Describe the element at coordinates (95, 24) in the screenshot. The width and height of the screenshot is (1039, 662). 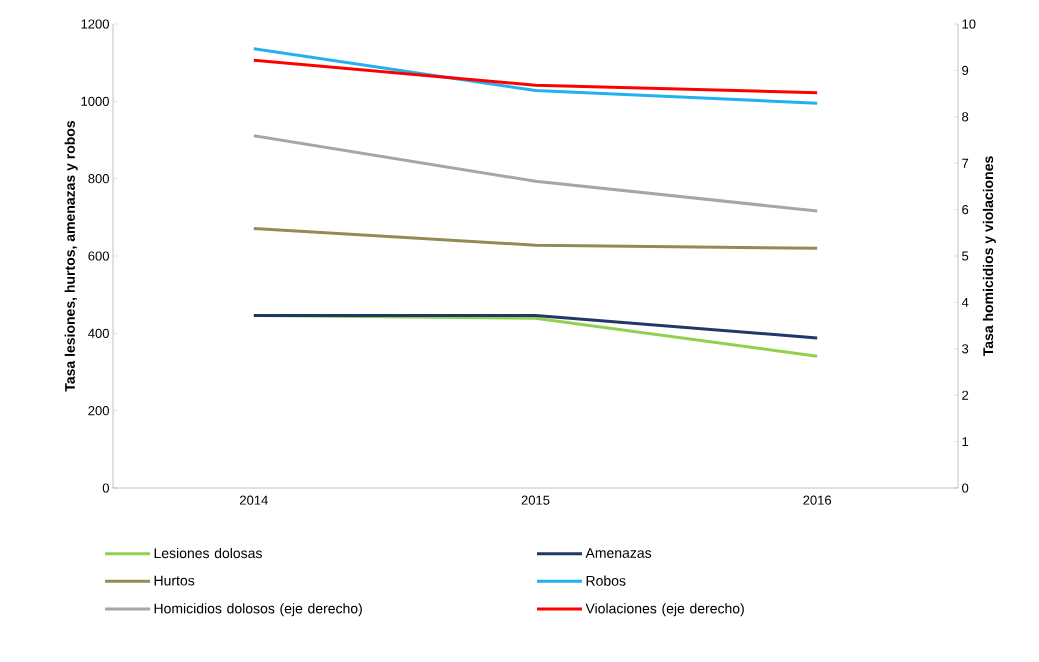
I see `y-tick-label: 1200` at that location.